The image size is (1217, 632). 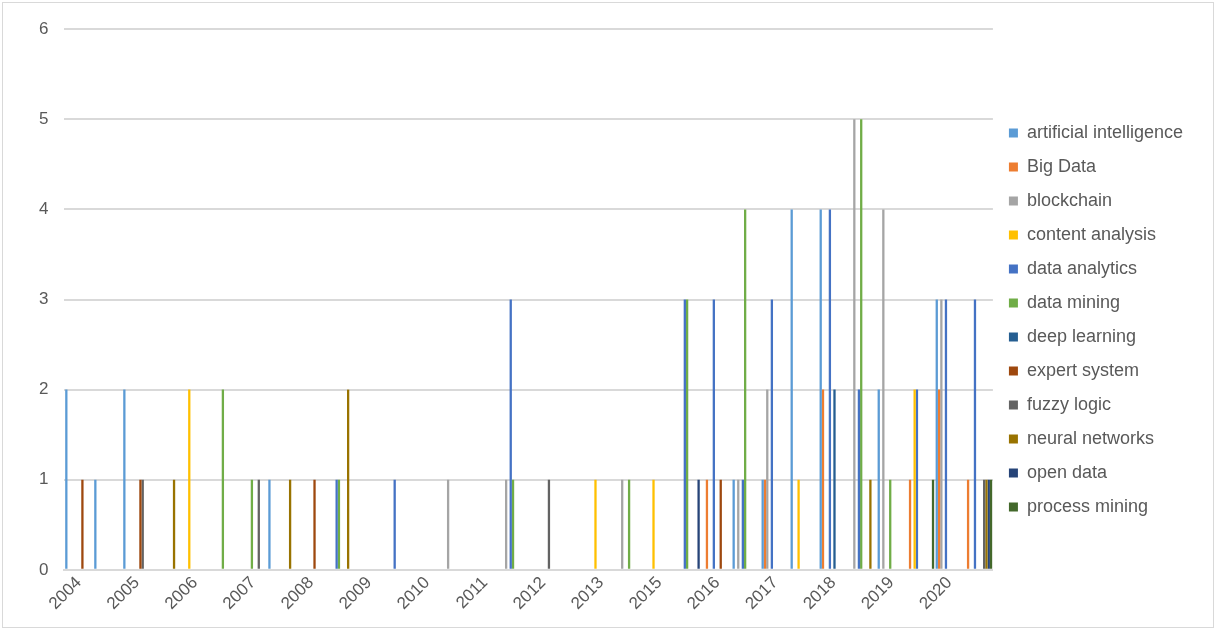 What do you see at coordinates (1073, 301) in the screenshot?
I see `legend-label: data mining` at bounding box center [1073, 301].